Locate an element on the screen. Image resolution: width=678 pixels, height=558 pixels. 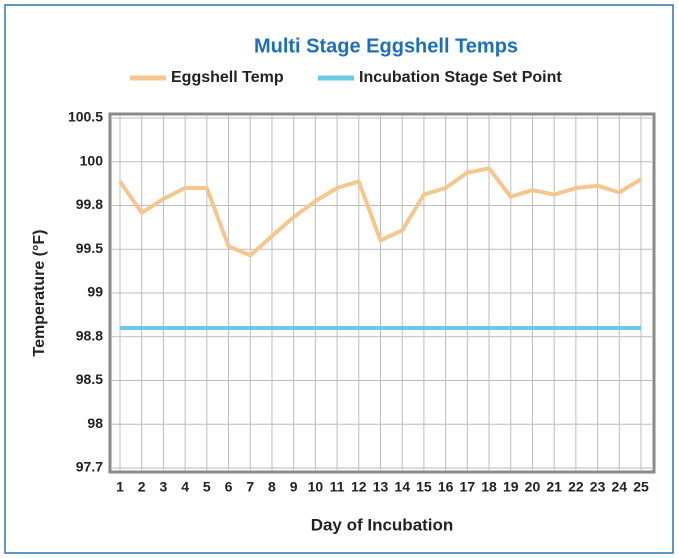
y-tick-label: 98.5 is located at coordinates (89, 379).